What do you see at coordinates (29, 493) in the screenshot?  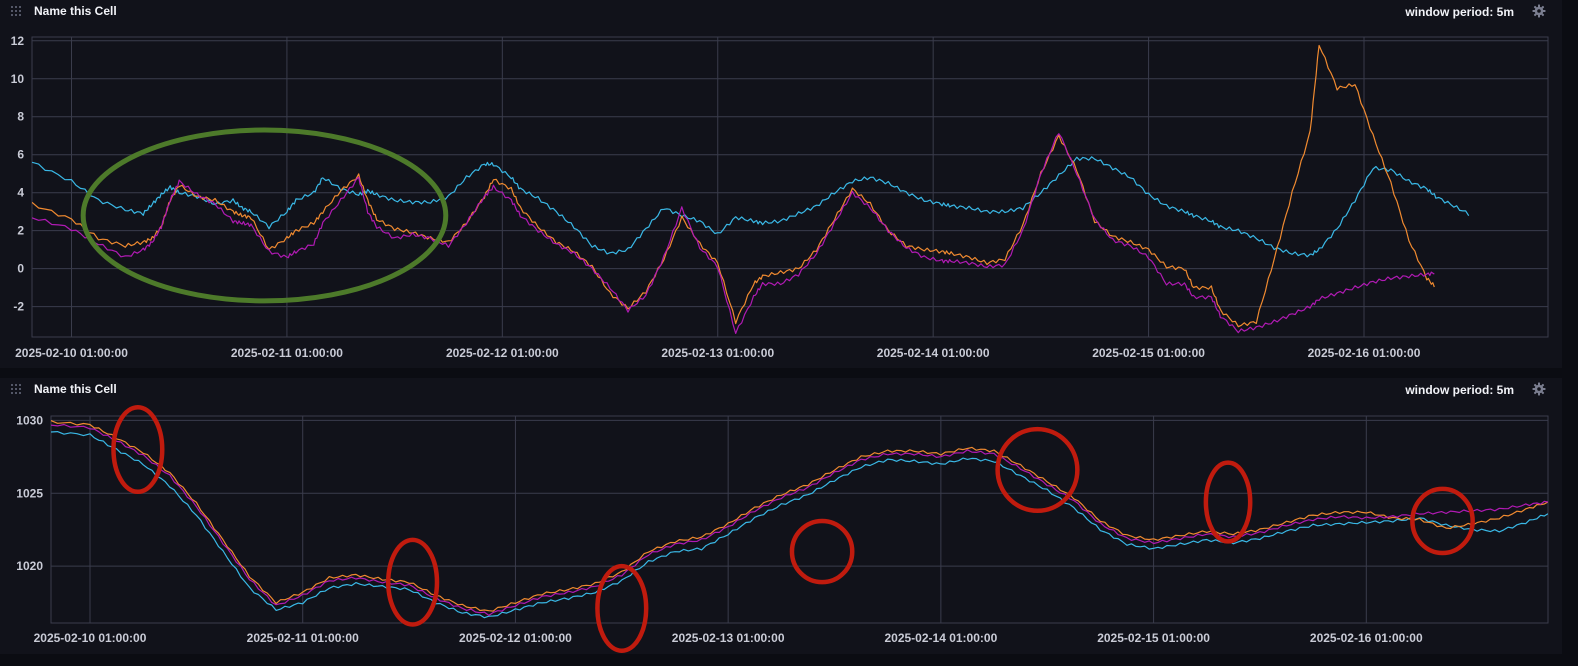 I see `y-tick-label: 1025` at bounding box center [29, 493].